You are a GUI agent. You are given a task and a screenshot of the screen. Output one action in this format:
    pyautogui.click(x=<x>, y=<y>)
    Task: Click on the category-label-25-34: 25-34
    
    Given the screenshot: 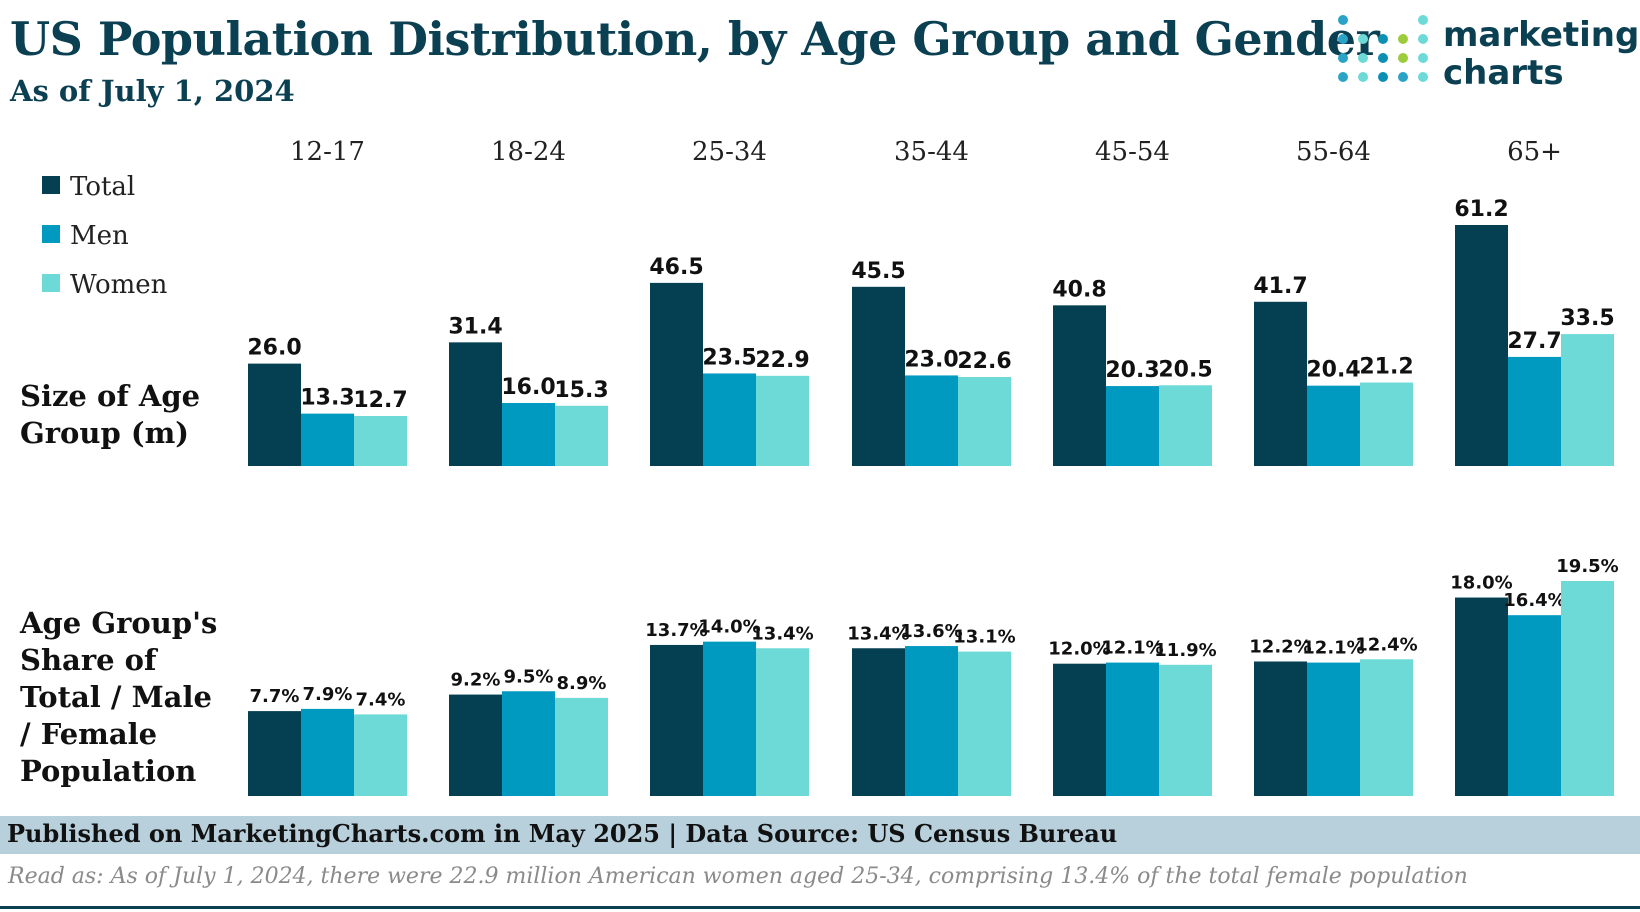 What is the action you would take?
    pyautogui.click(x=729, y=152)
    